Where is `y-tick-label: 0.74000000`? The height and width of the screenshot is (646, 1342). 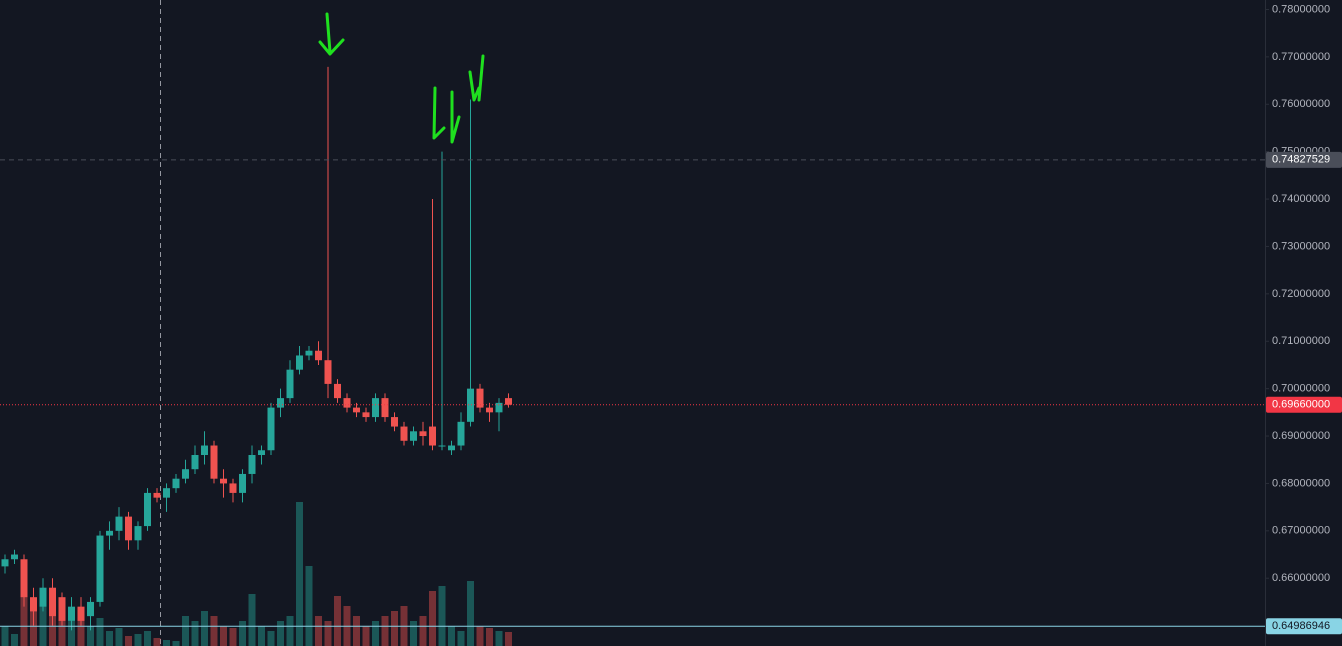
y-tick-label: 0.74000000 is located at coordinates (1301, 199).